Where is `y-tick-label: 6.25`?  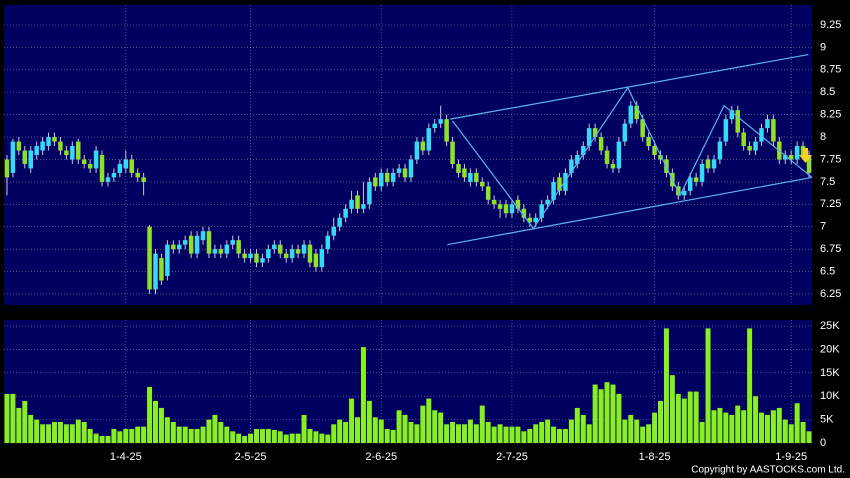
y-tick-label: 6.25 is located at coordinates (830, 294).